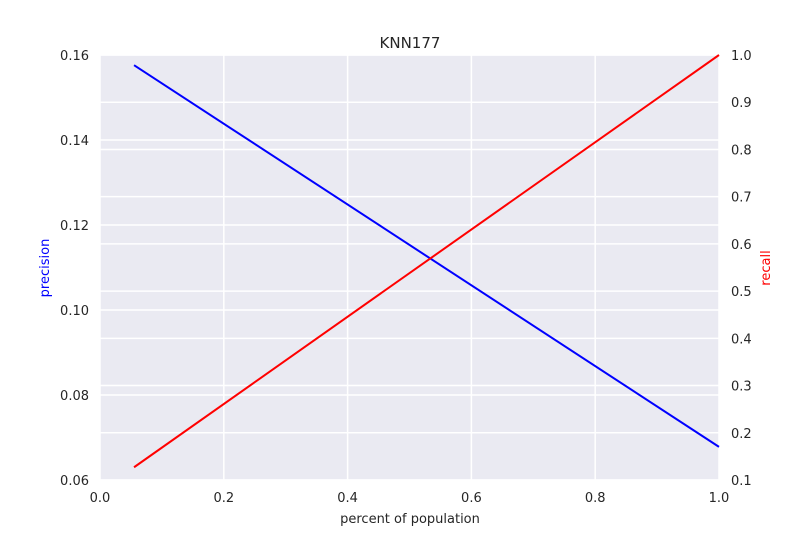  What do you see at coordinates (74, 481) in the screenshot?
I see `y-left-tick-label: 0.06` at bounding box center [74, 481].